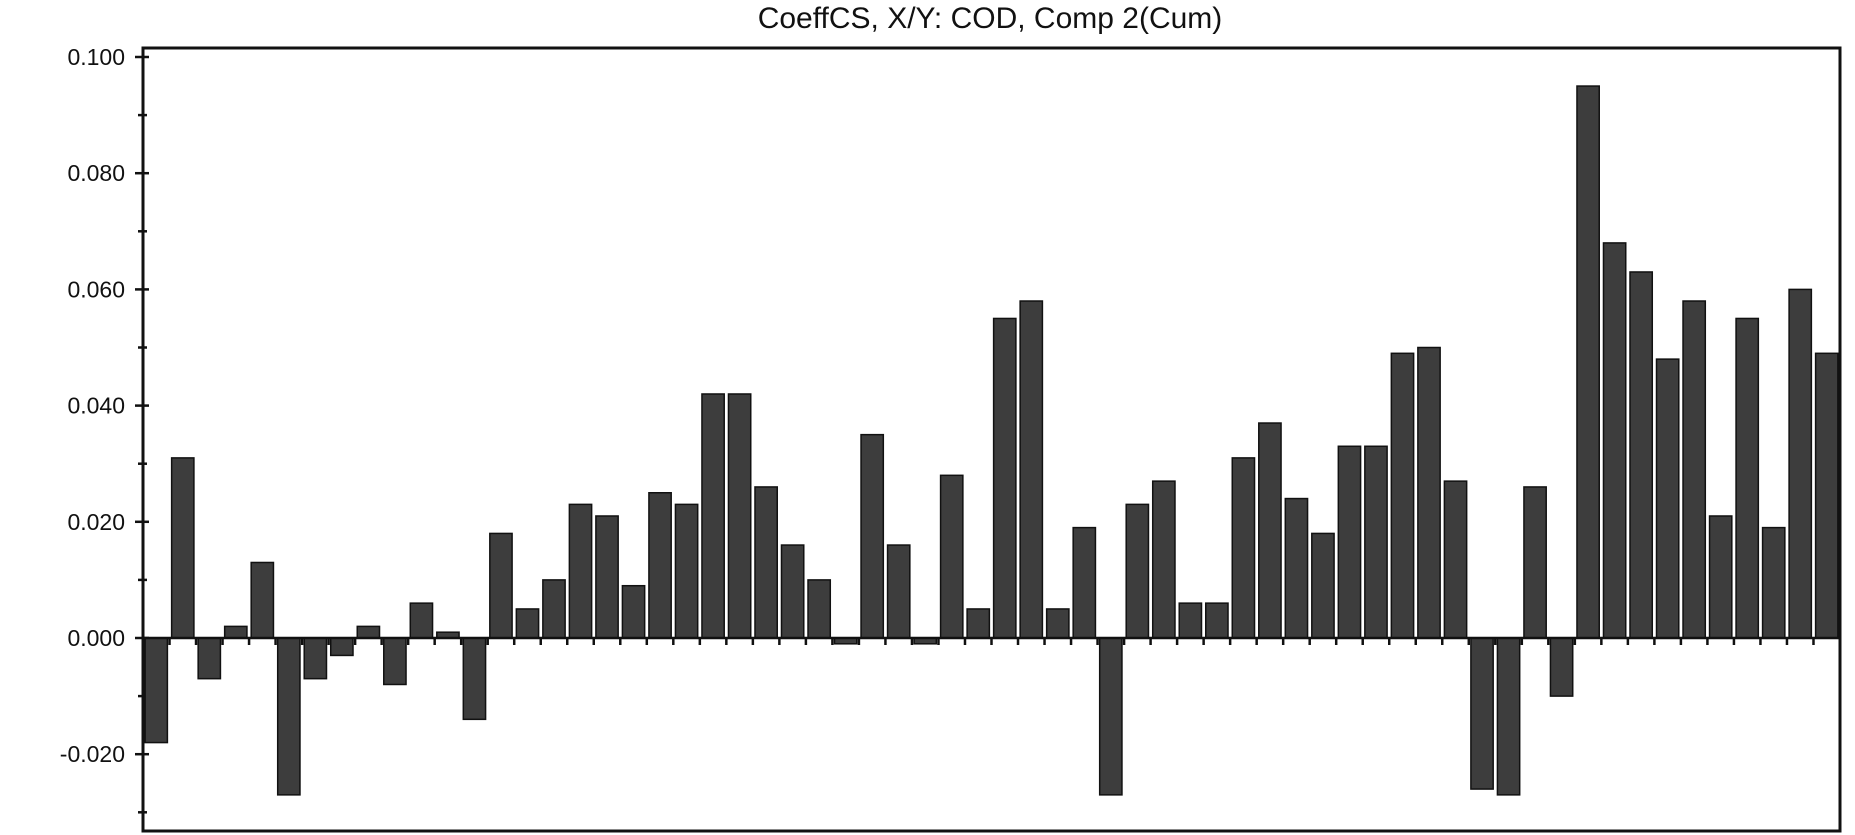  Describe the element at coordinates (92, 754) in the screenshot. I see `y-tick-label: -0.020` at that location.